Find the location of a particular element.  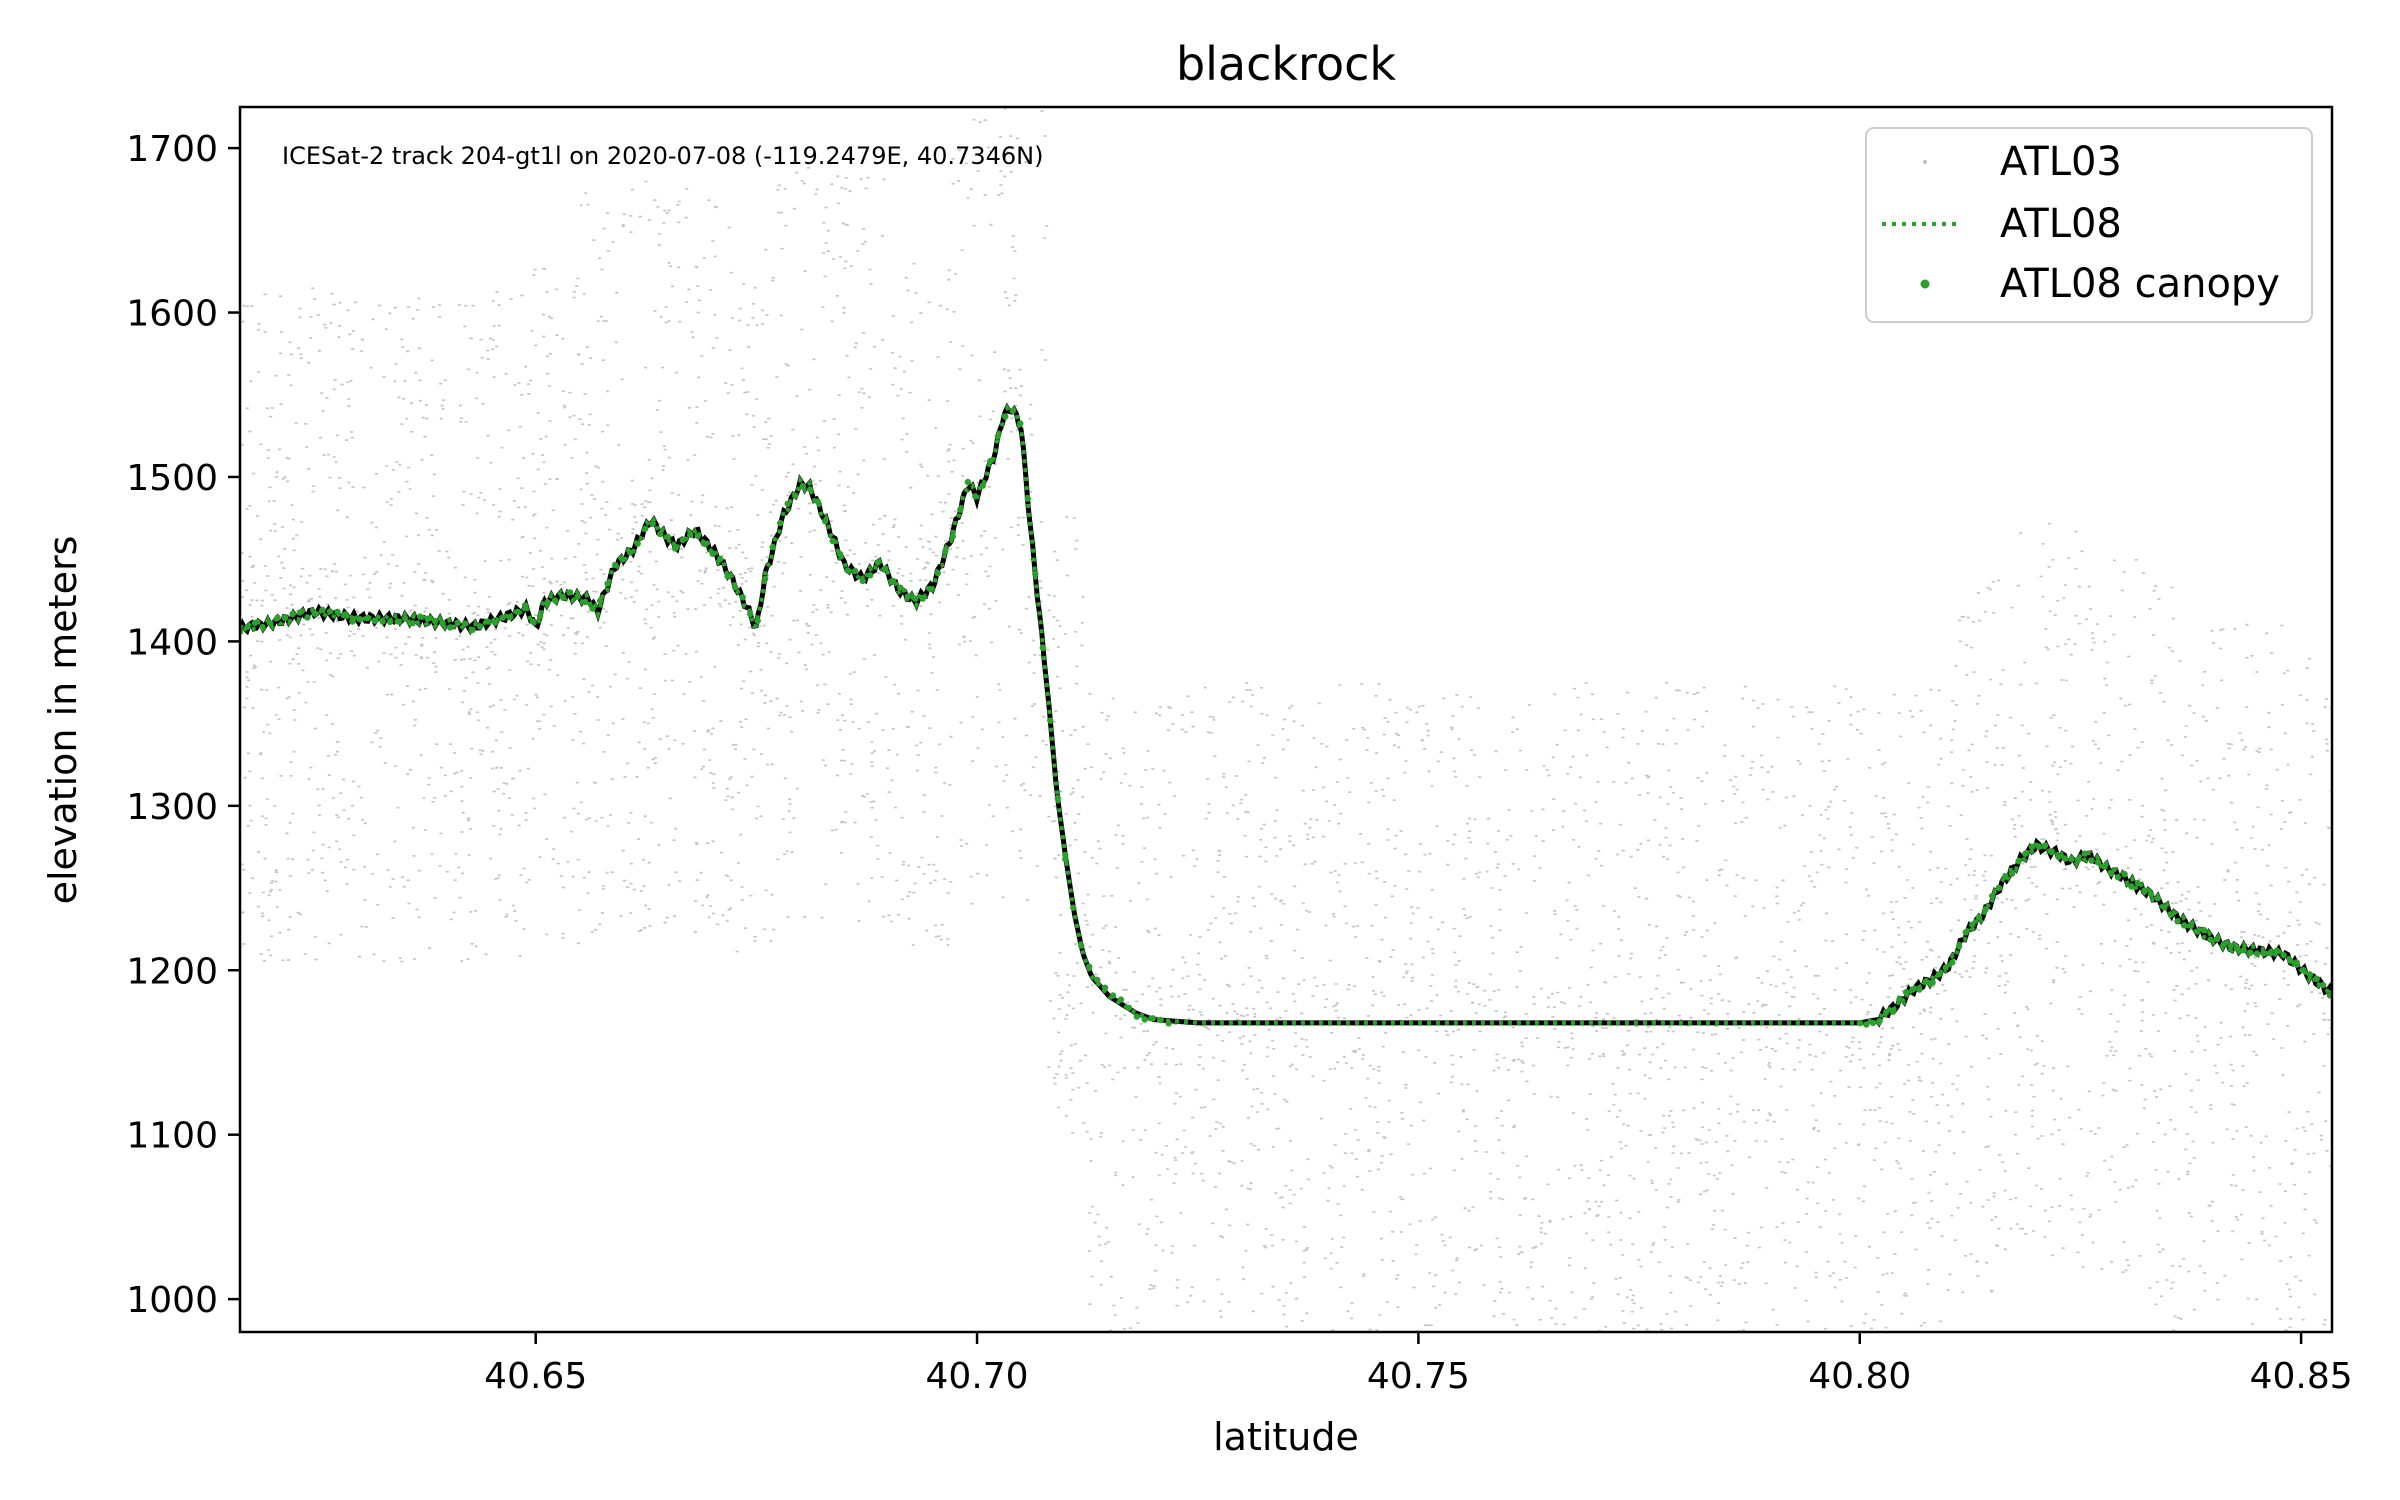

legend-canopy-marker is located at coordinates (1925, 284).